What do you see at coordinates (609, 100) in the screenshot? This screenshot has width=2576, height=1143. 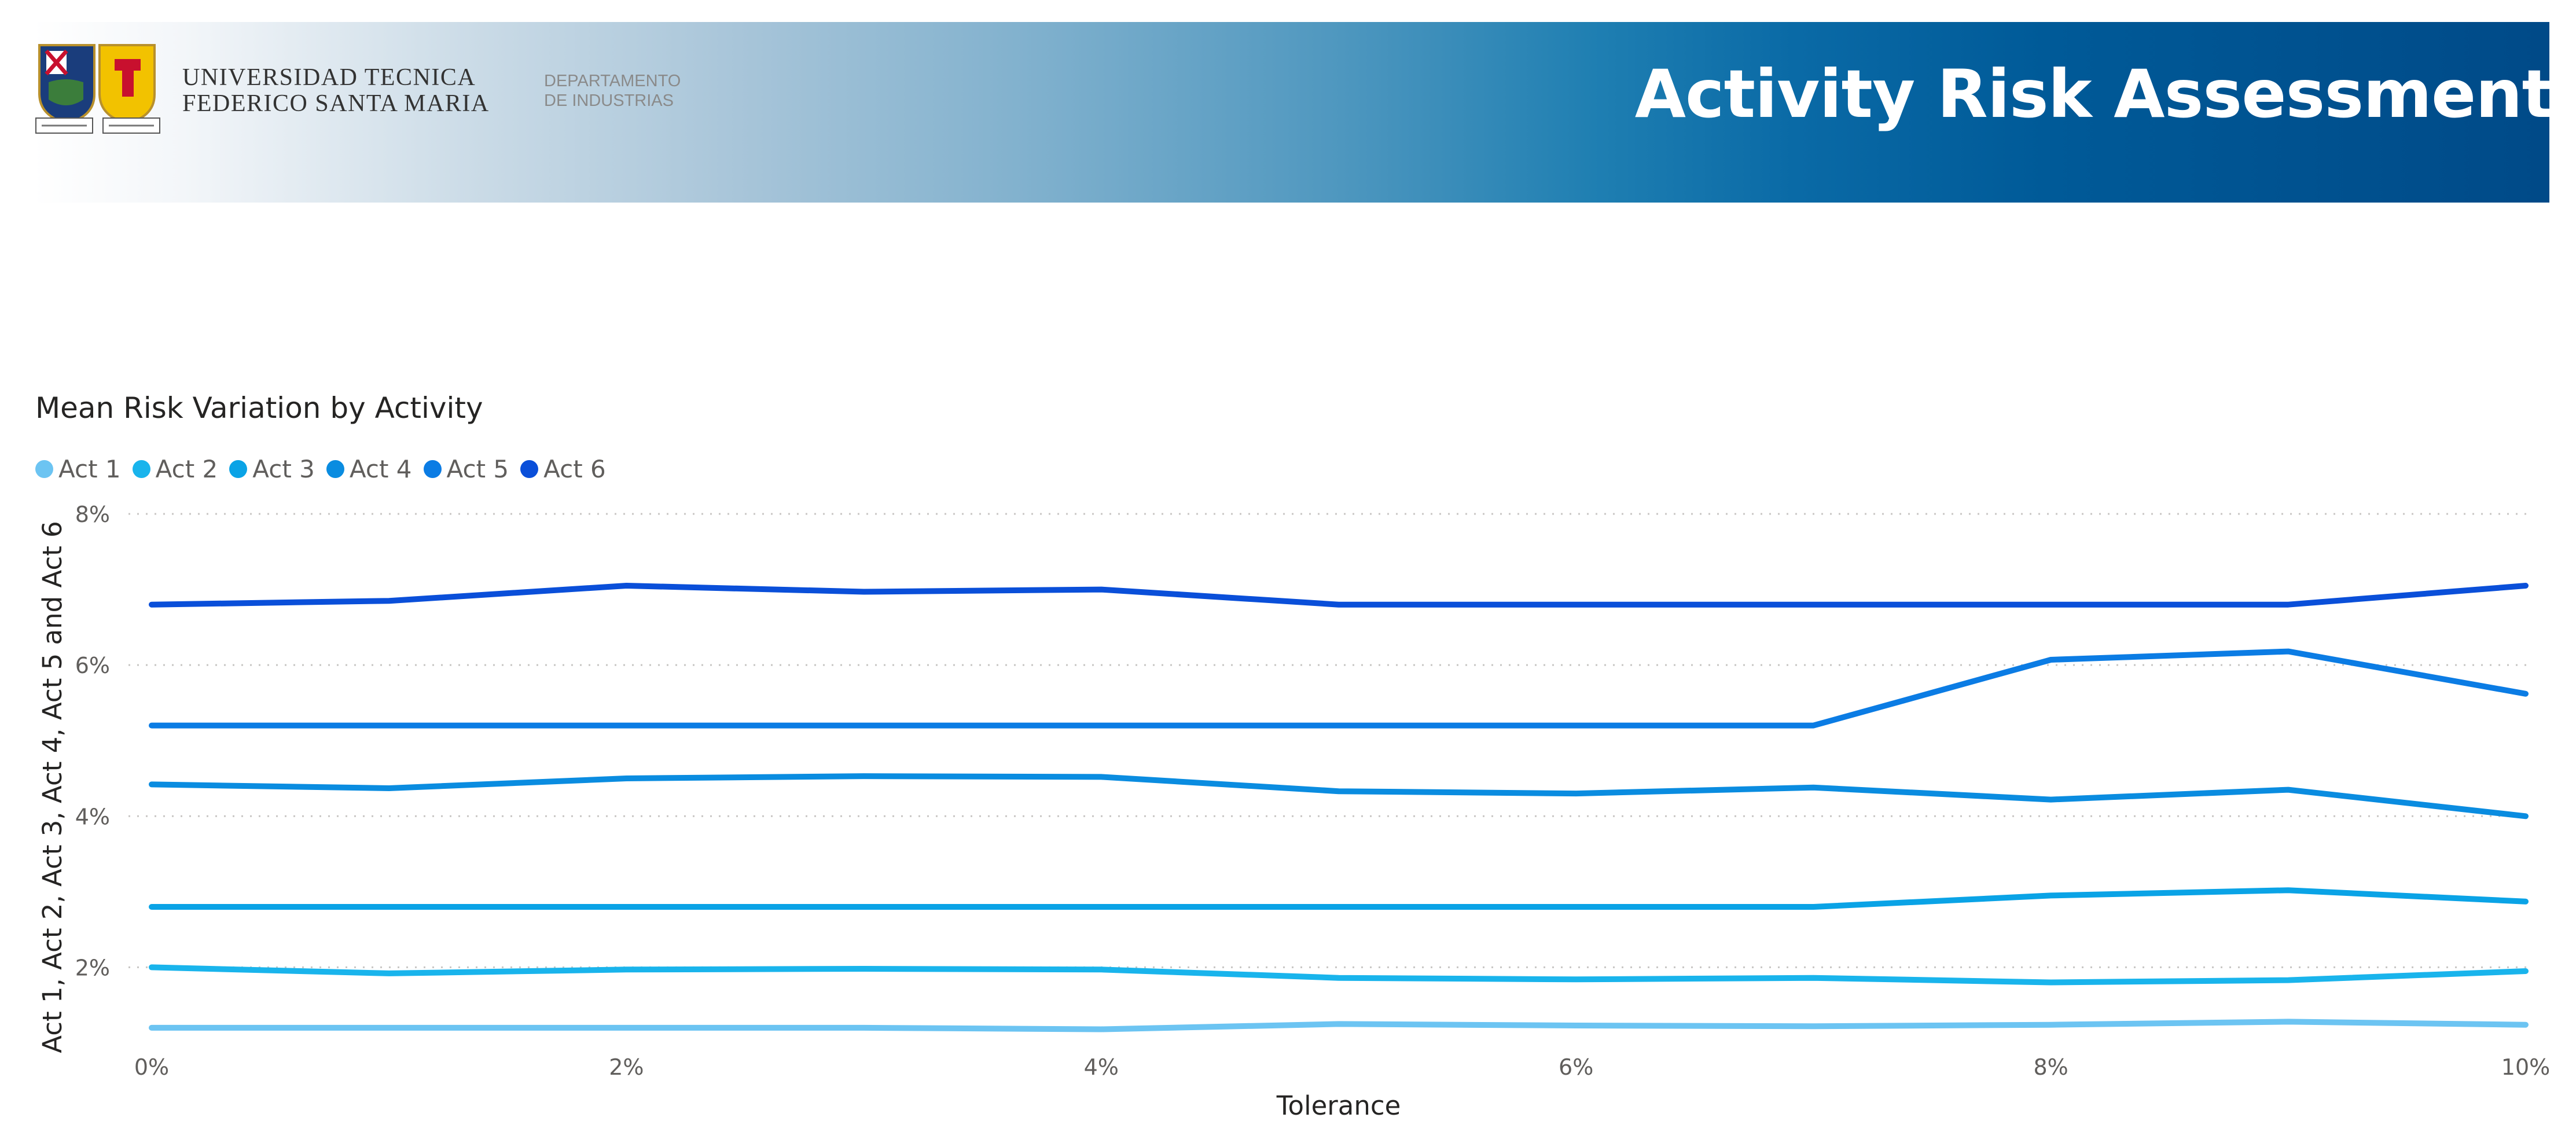 I see `department-name-line2: DE INDUSTRIAS` at bounding box center [609, 100].